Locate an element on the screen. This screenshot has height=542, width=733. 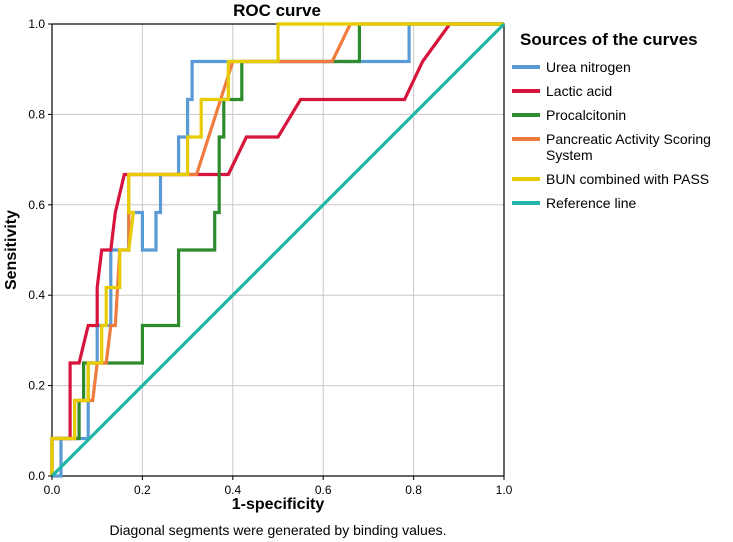
legend-label: Lactic acid is located at coordinates (579, 91).